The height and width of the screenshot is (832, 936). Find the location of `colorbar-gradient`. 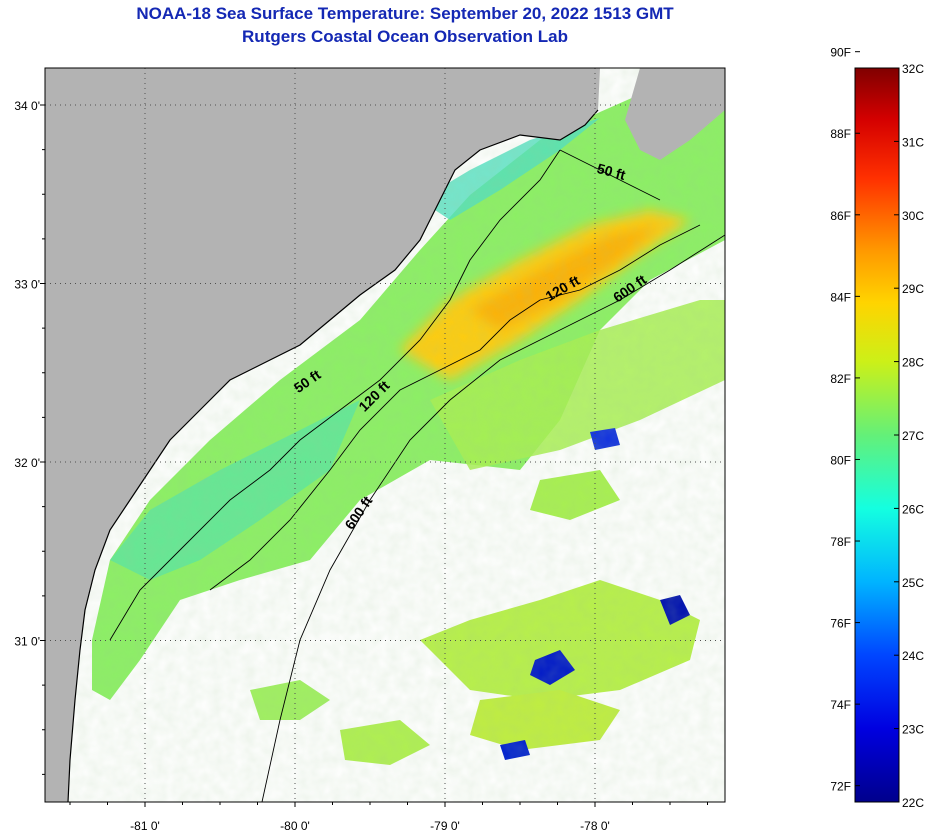

colorbar-gradient is located at coordinates (877, 435).